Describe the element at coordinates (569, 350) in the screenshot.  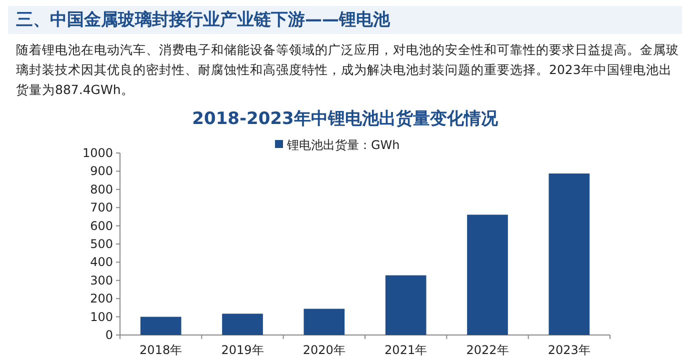
I see `xtick: 2023年` at that location.